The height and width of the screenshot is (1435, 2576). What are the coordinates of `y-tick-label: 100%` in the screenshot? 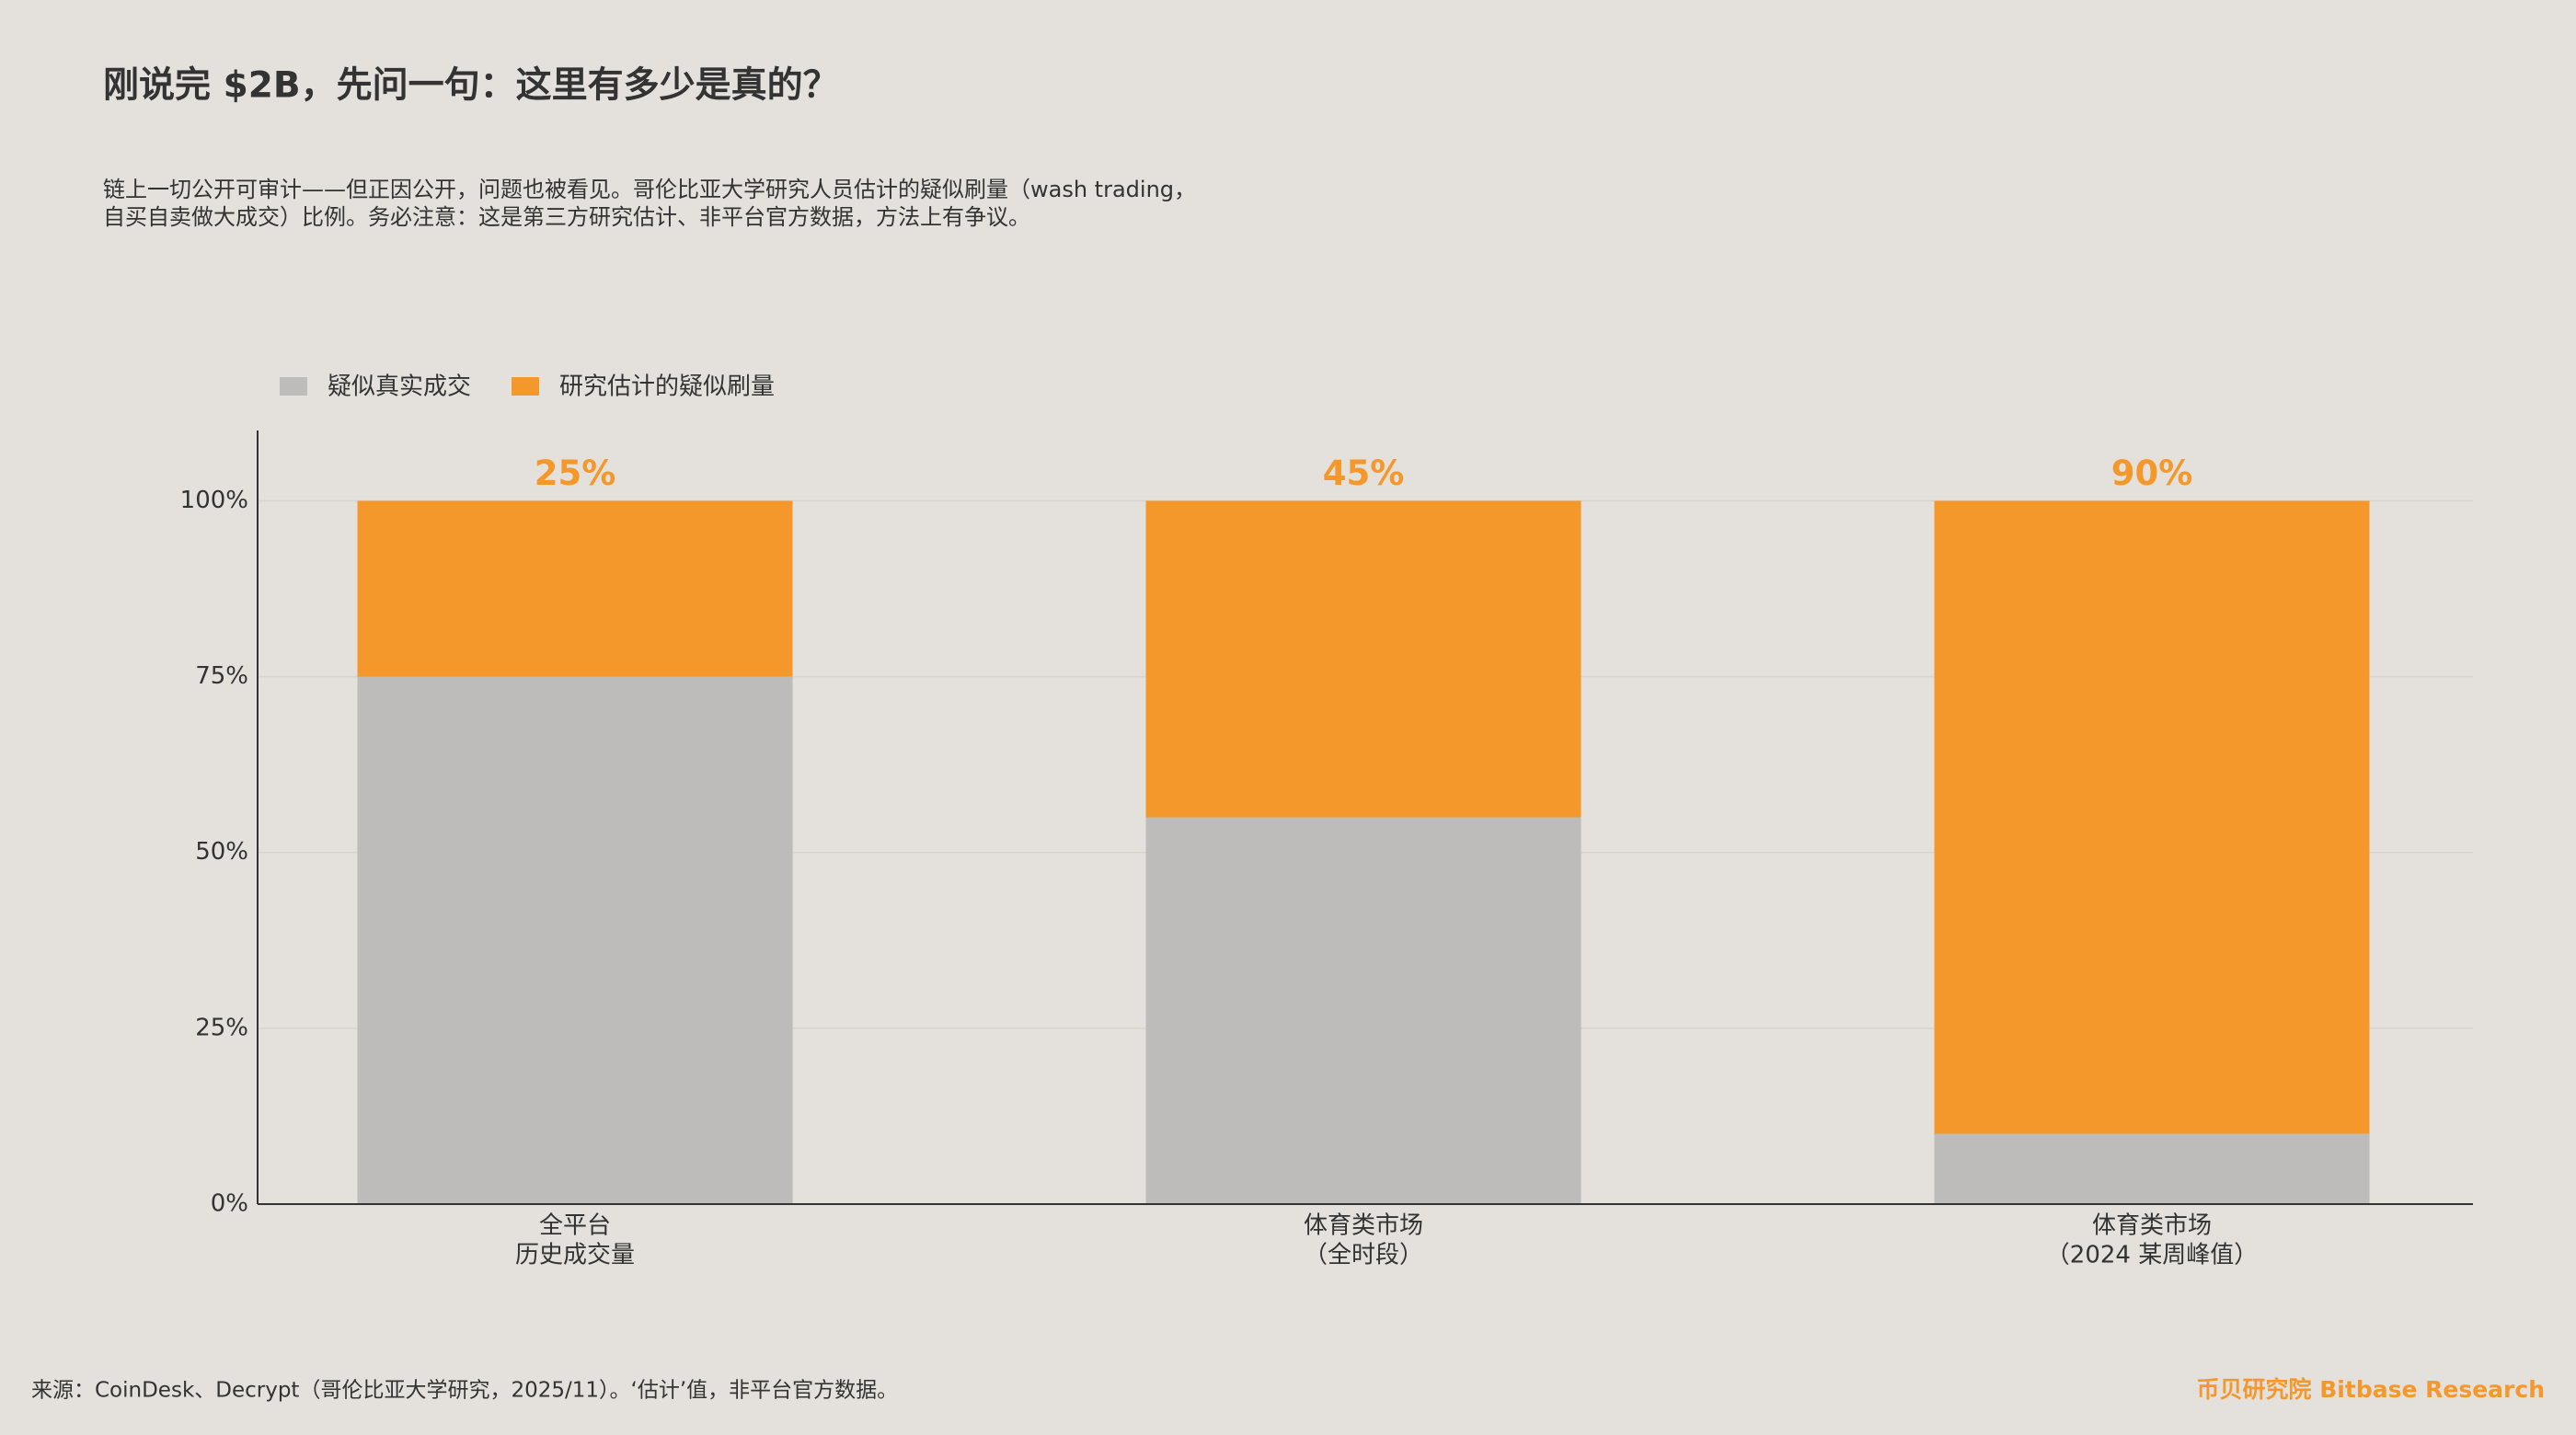 It's located at (214, 500).